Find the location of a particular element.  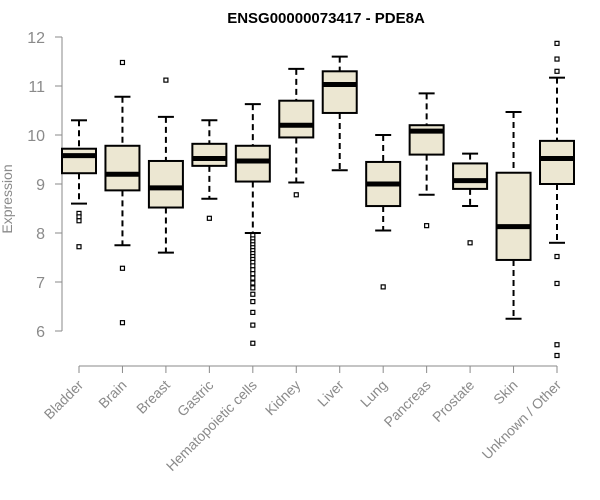

x-tick-label: Gastric is located at coordinates (195, 398).